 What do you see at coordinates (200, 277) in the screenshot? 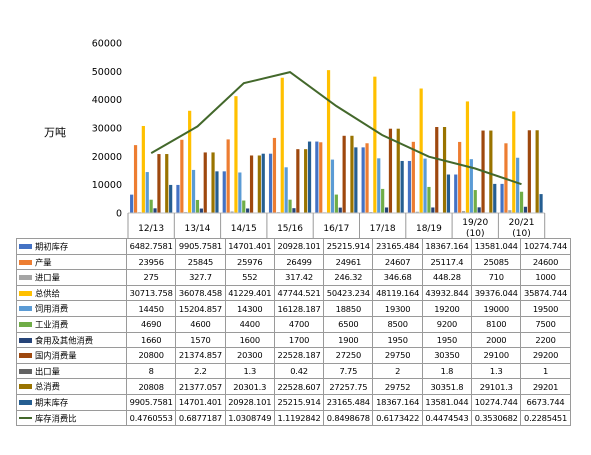
I see `table-cell: 327.7` at bounding box center [200, 277].